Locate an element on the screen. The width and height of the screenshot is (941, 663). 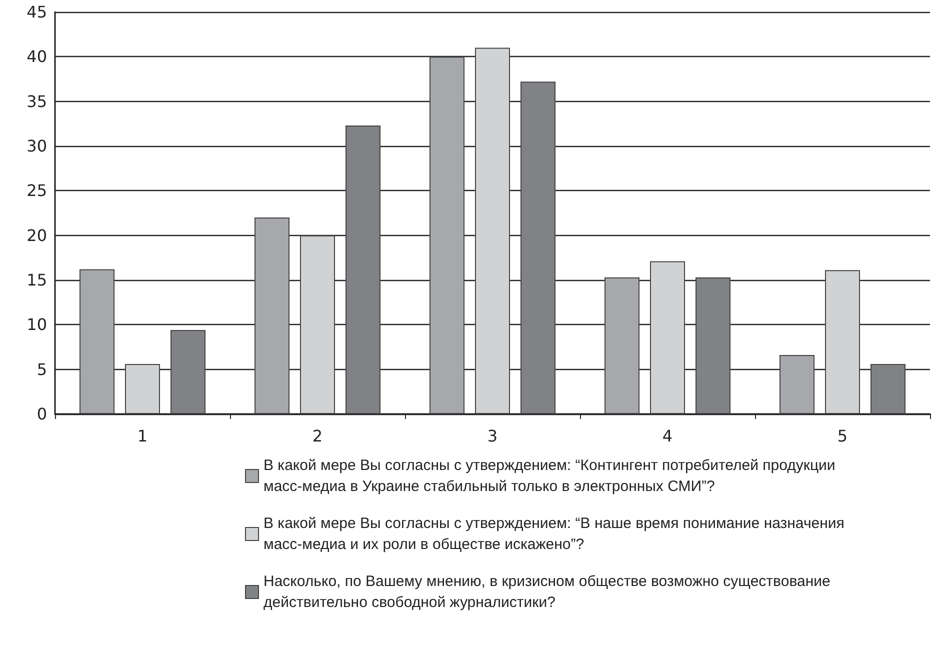
legend-label: Насколько, по Вашему мнению, в кризисном обществе возможно существование действительно свободной журналистики? is located at coordinates (549, 592).